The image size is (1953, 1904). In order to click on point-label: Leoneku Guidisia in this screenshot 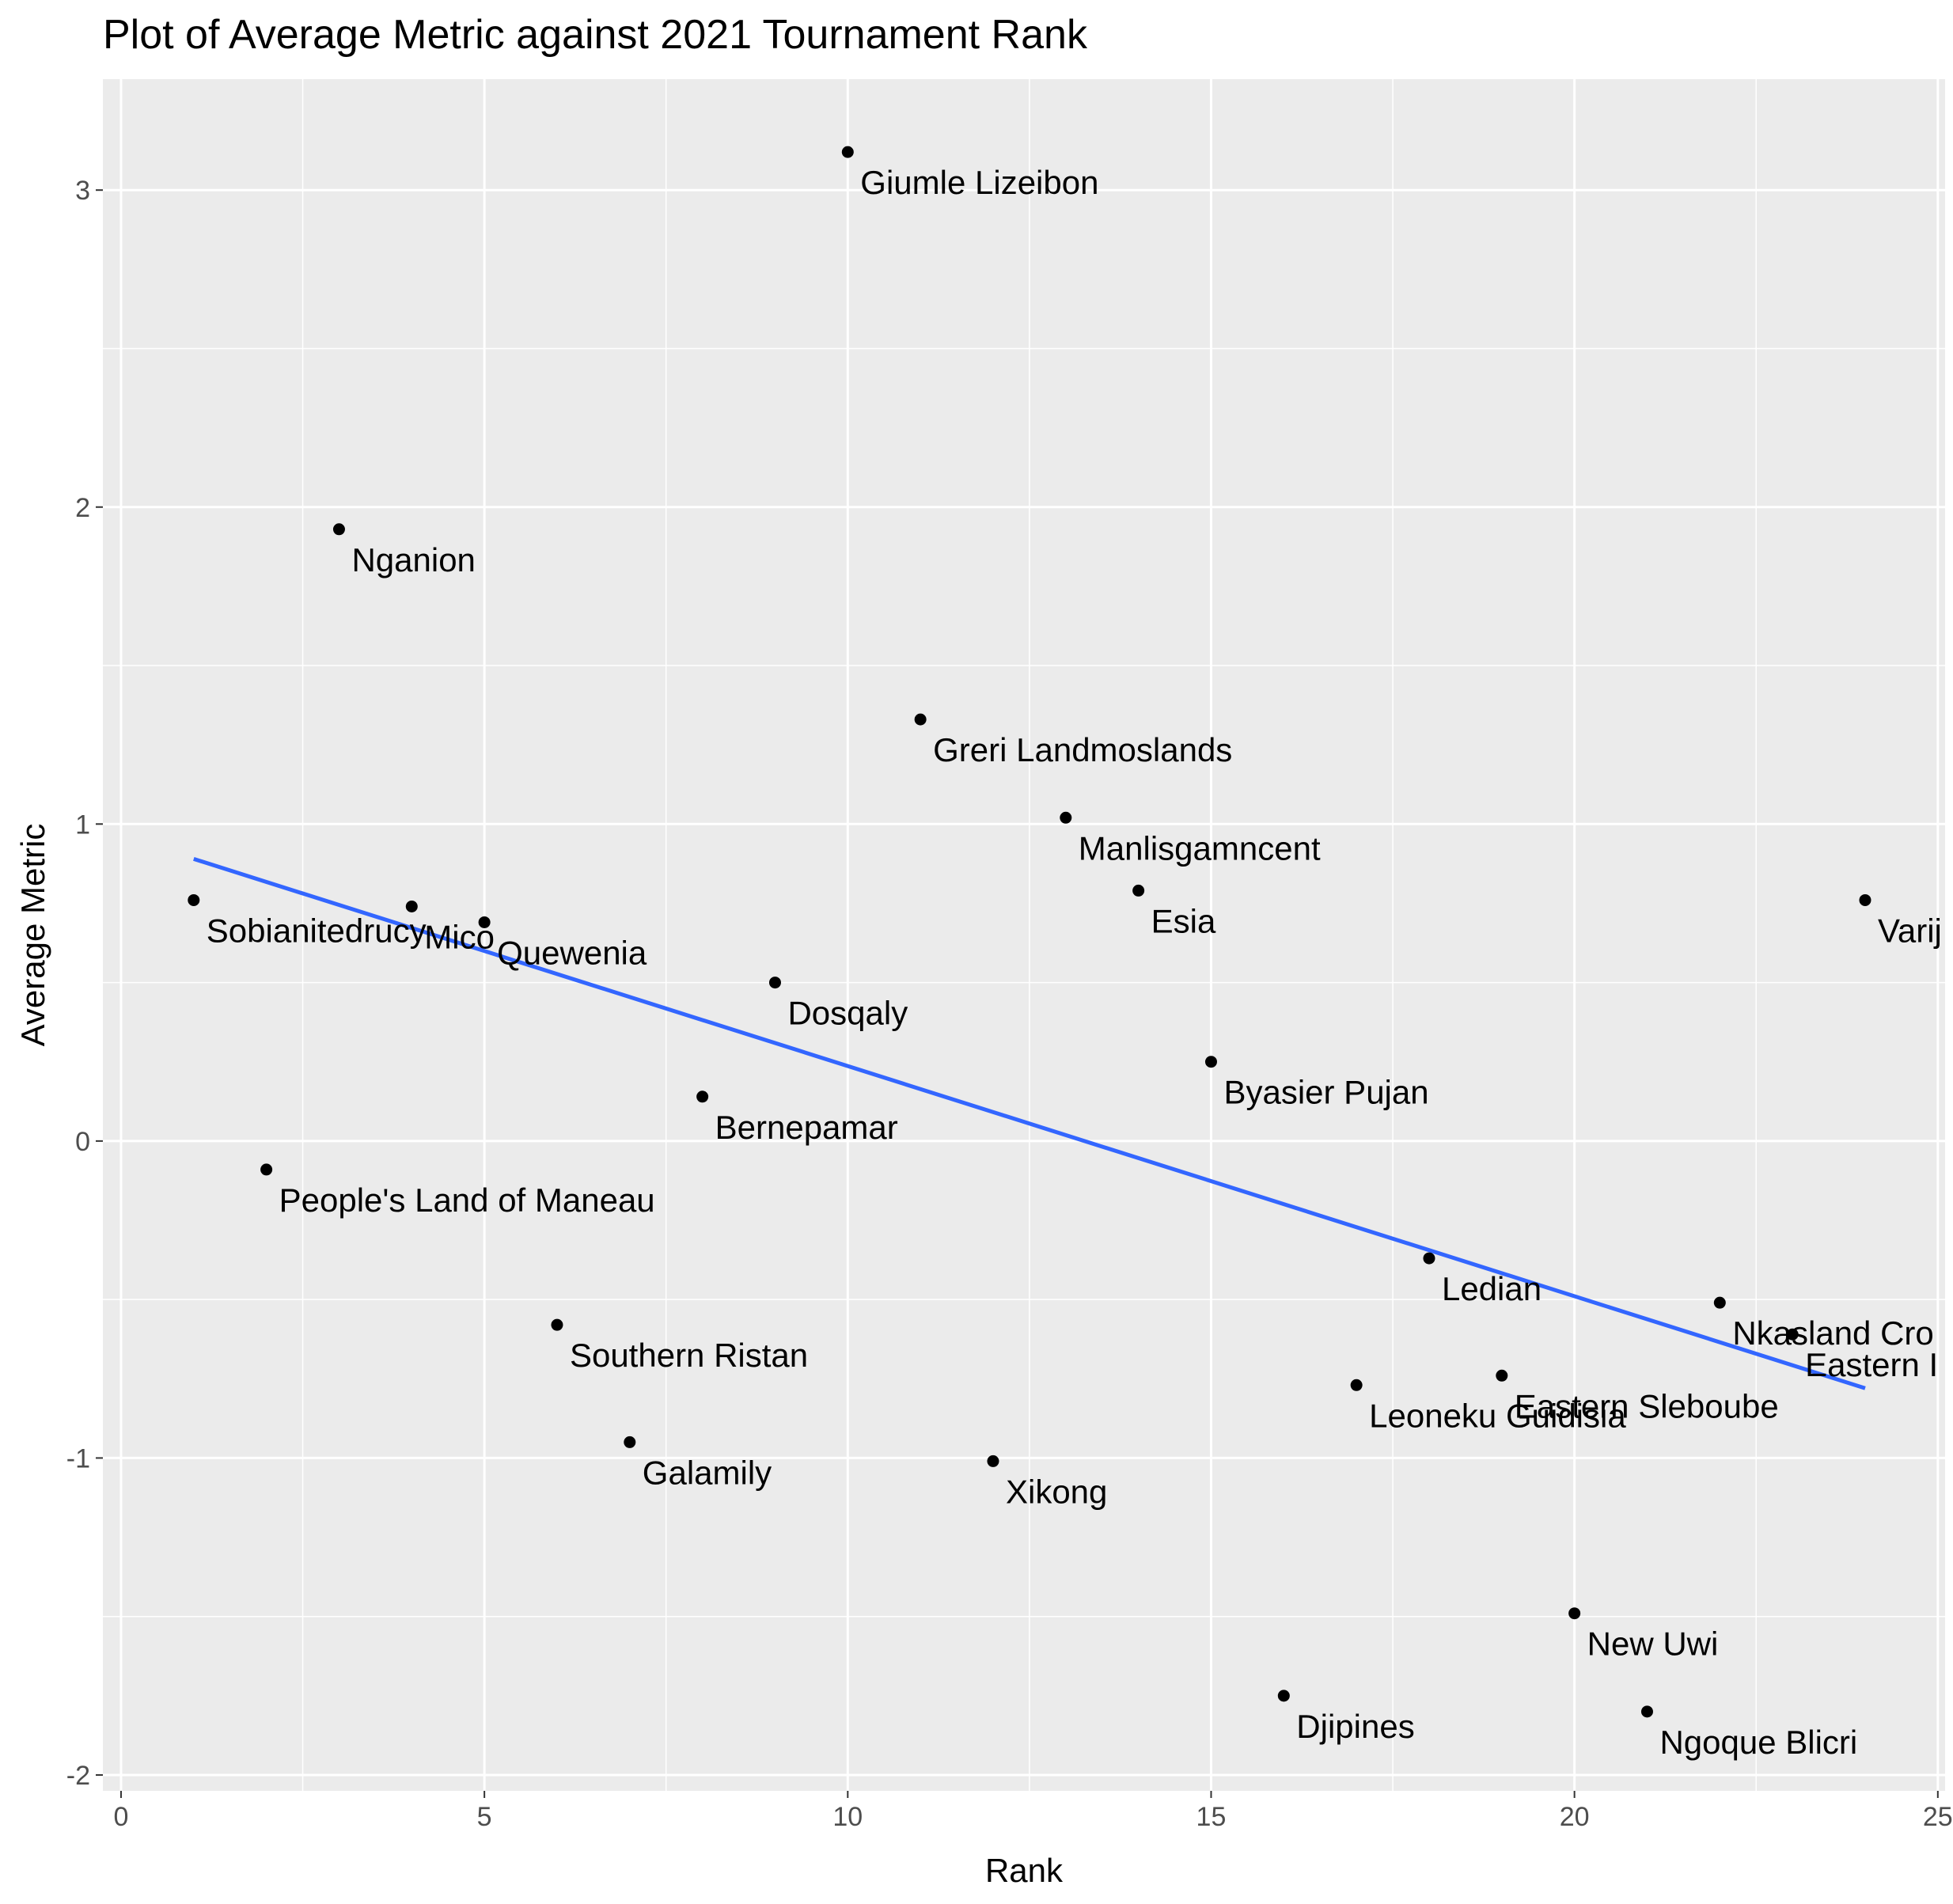, I will do `click(1498, 1415)`.